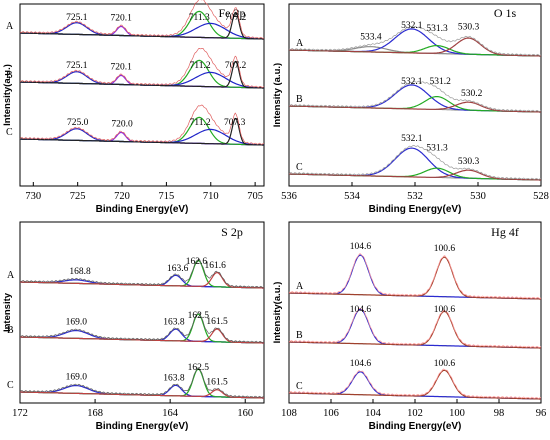 This screenshot has width=550, height=440. What do you see at coordinates (7, 312) in the screenshot?
I see `y-axis-title: Intensity` at bounding box center [7, 312].